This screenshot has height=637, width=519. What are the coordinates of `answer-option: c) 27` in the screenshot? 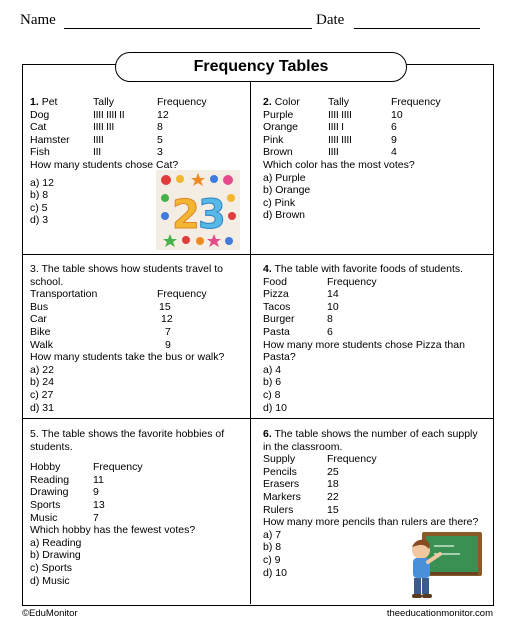 It's located at (42, 394).